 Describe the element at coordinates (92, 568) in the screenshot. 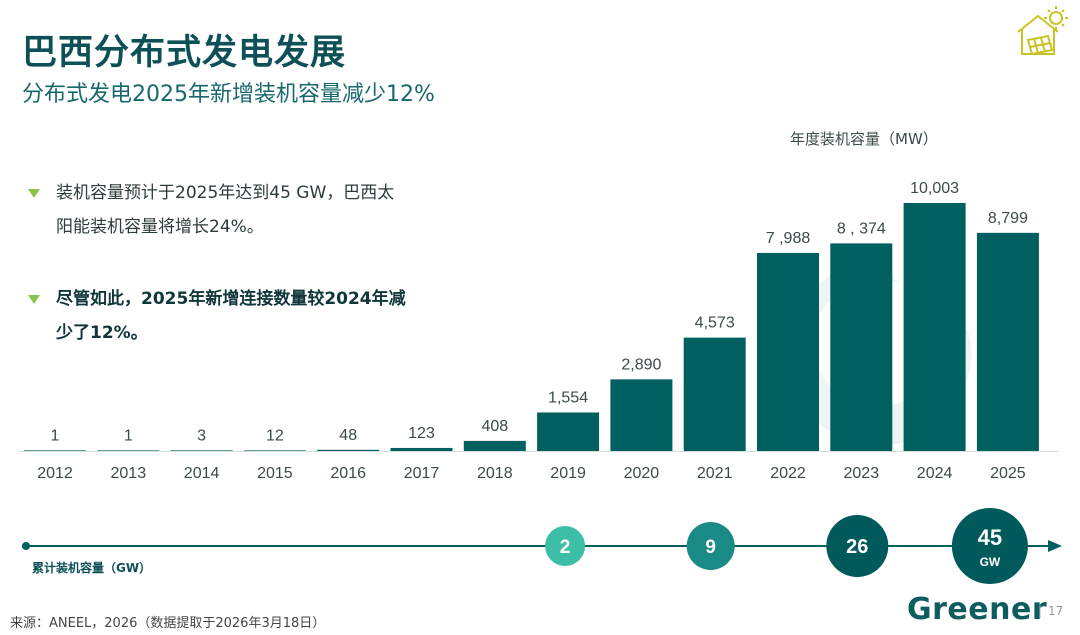

I see `timeline-label: 累计装机容量（GW）` at that location.